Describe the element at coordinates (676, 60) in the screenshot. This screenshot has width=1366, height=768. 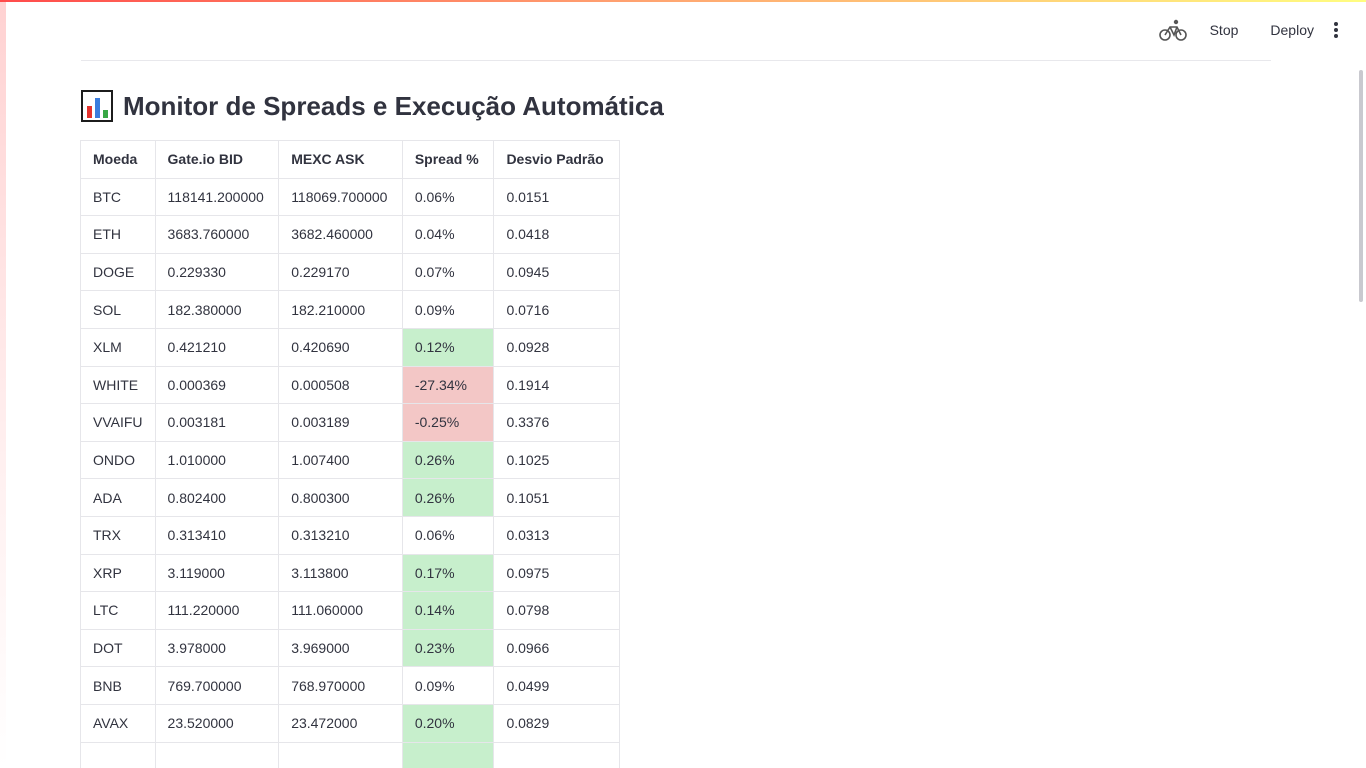
I see `header-divider` at that location.